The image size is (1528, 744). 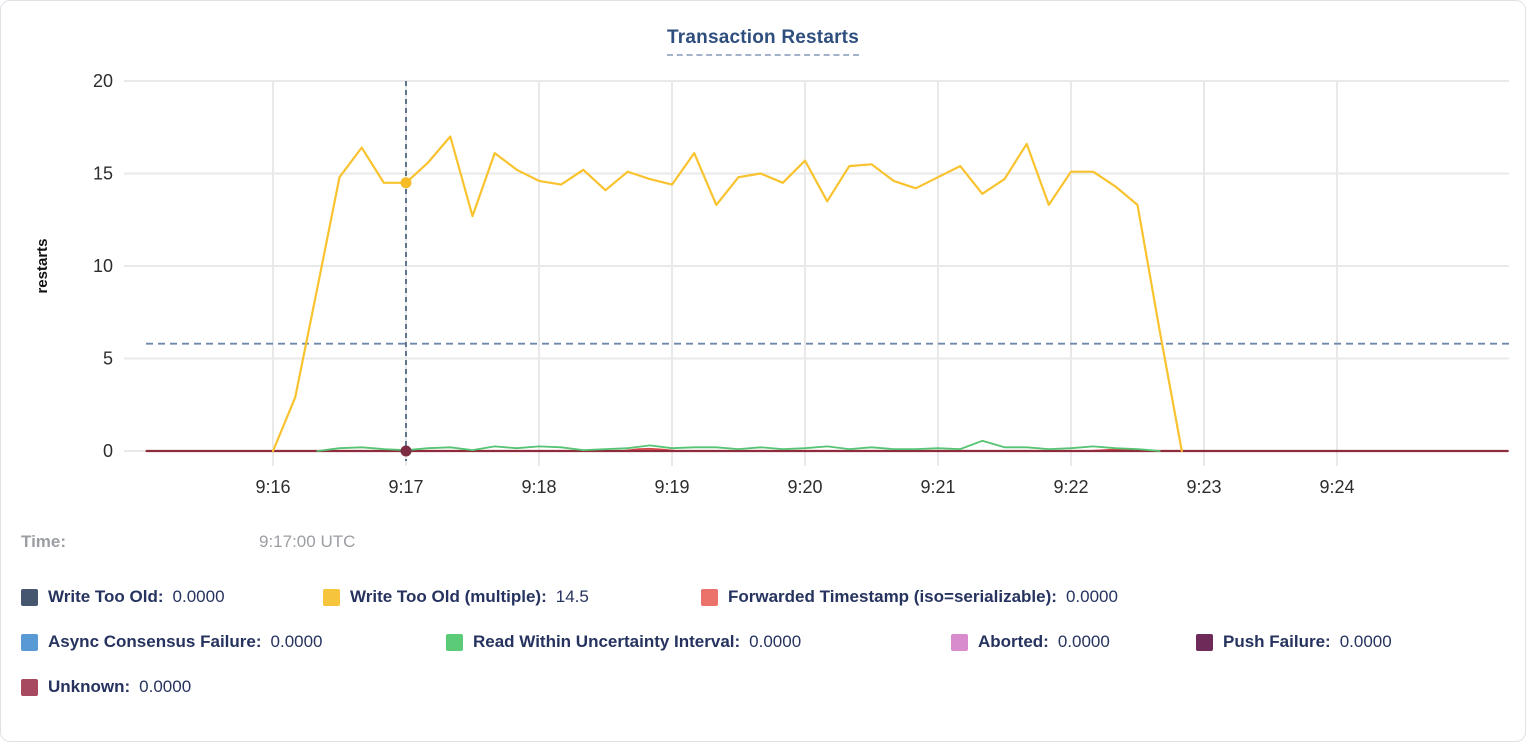 What do you see at coordinates (1277, 641) in the screenshot?
I see `legend-label: Push Failure:` at bounding box center [1277, 641].